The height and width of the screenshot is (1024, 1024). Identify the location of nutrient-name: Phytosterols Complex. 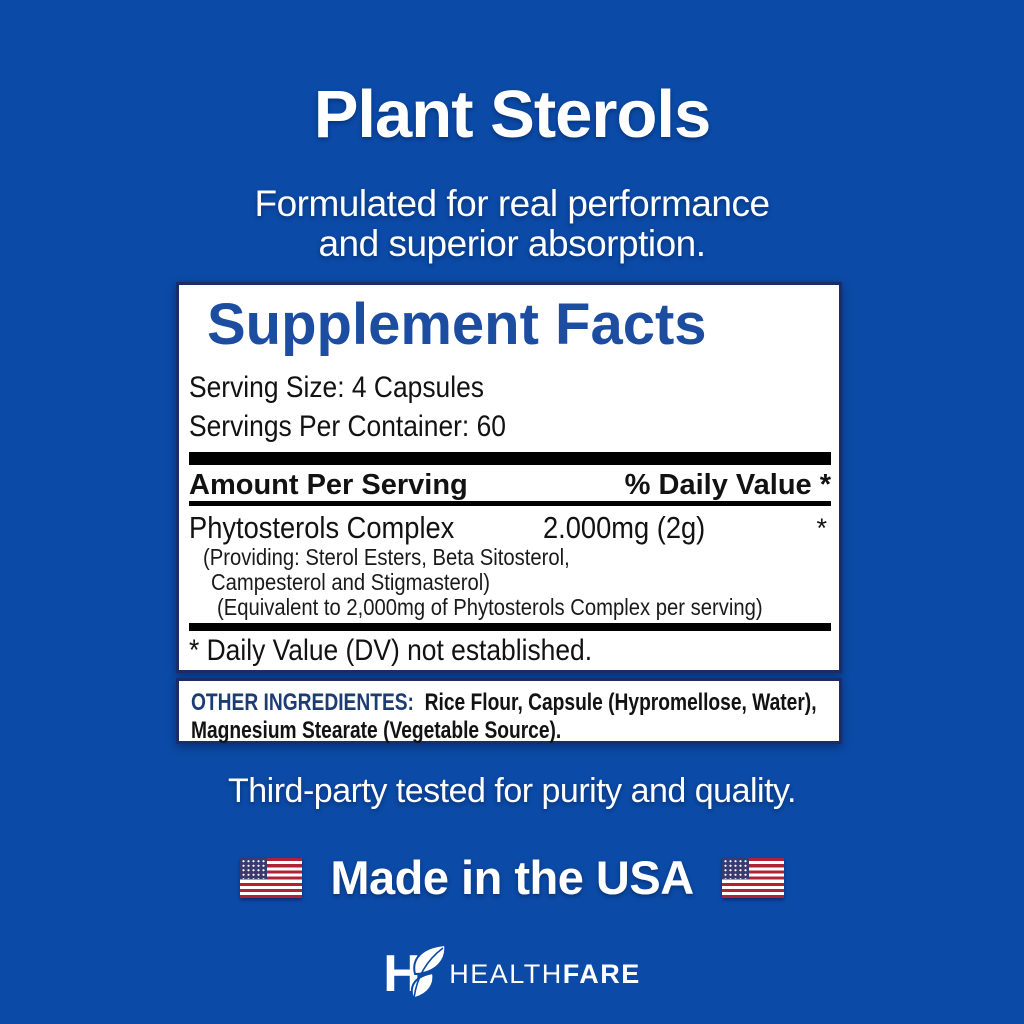
(322, 527).